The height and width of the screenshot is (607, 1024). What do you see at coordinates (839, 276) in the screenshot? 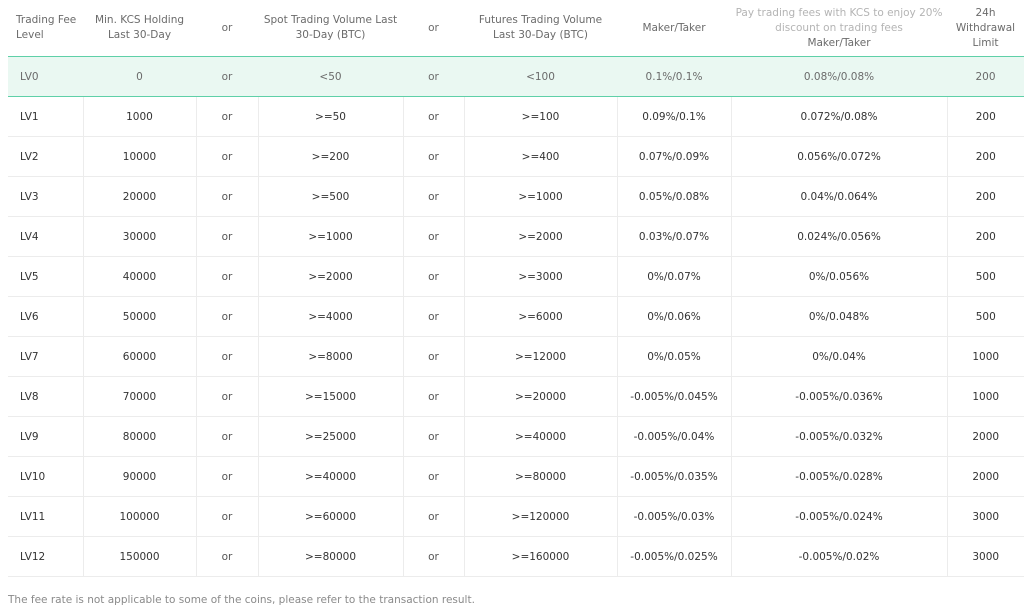
I see `cell-kcs-maker-taker: 0%/0.056%` at bounding box center [839, 276].